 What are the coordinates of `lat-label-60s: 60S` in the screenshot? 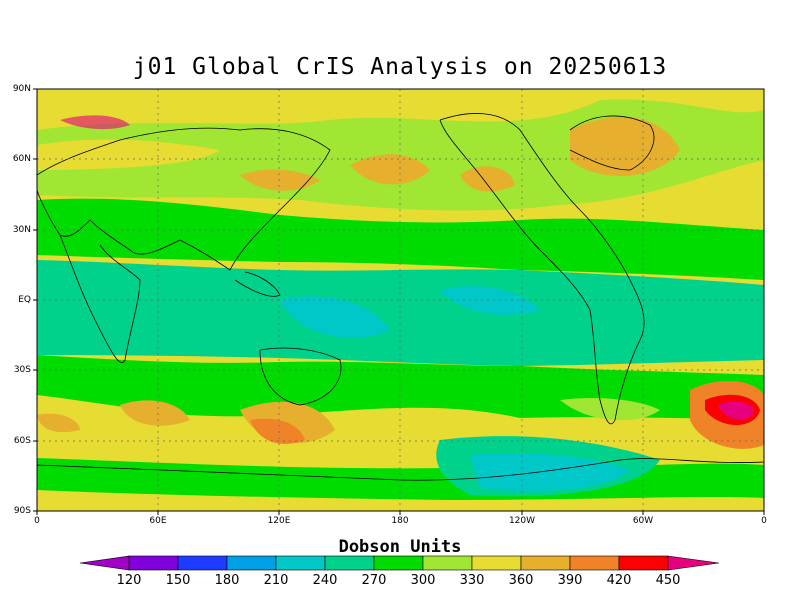 It's located at (22, 441).